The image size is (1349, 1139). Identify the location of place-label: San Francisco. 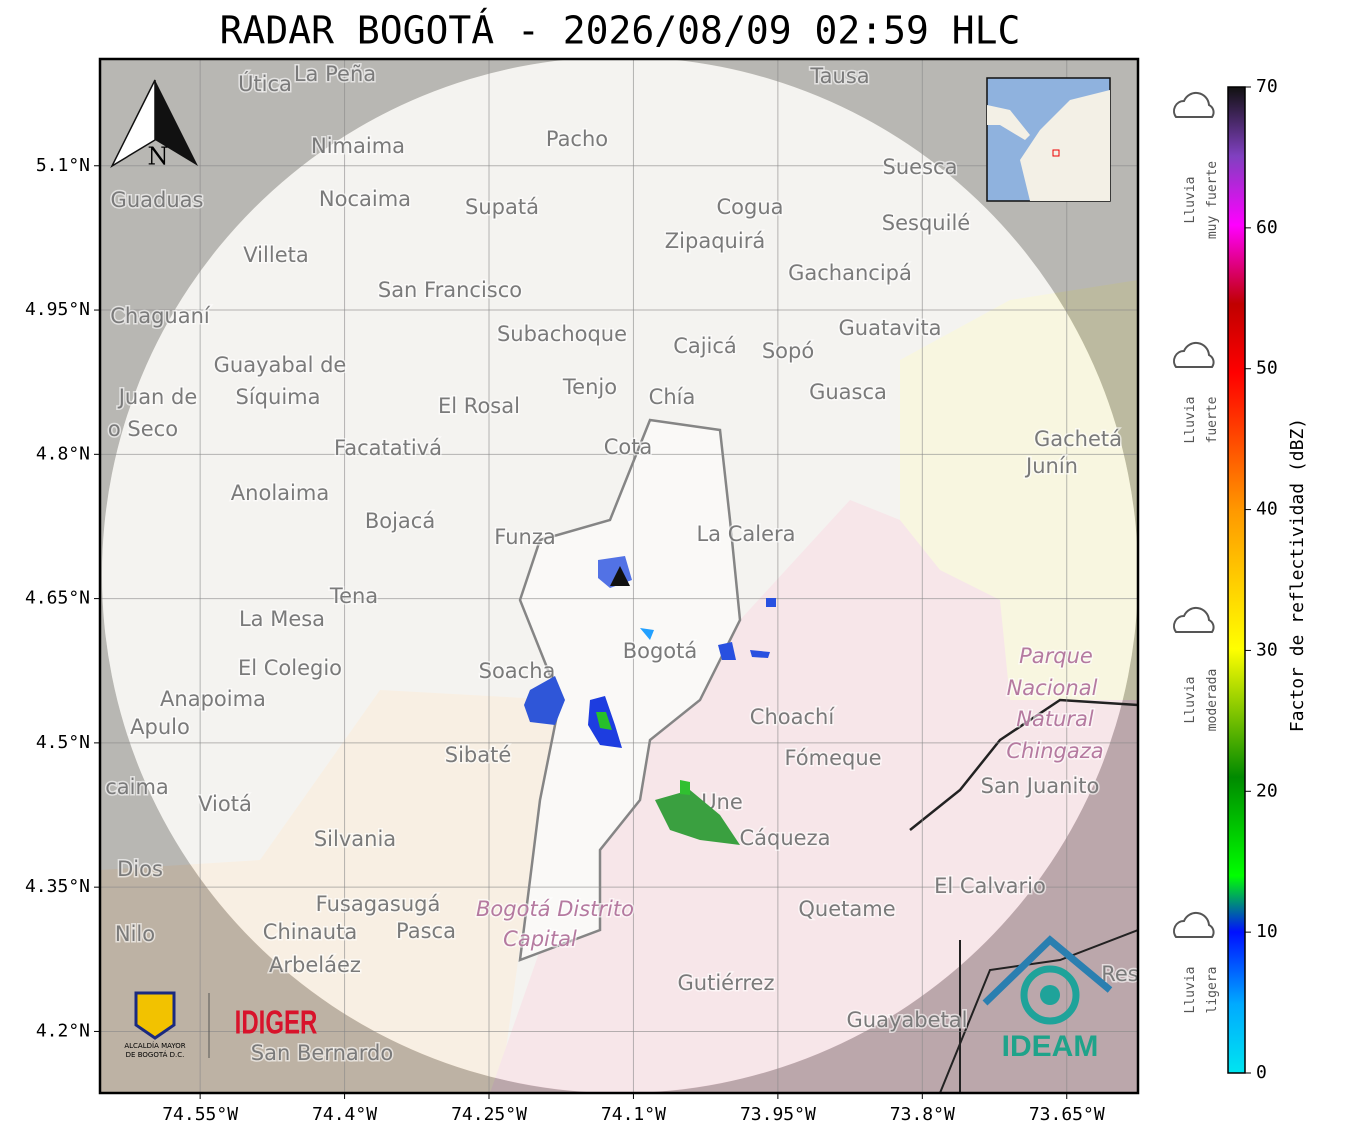
(450, 290).